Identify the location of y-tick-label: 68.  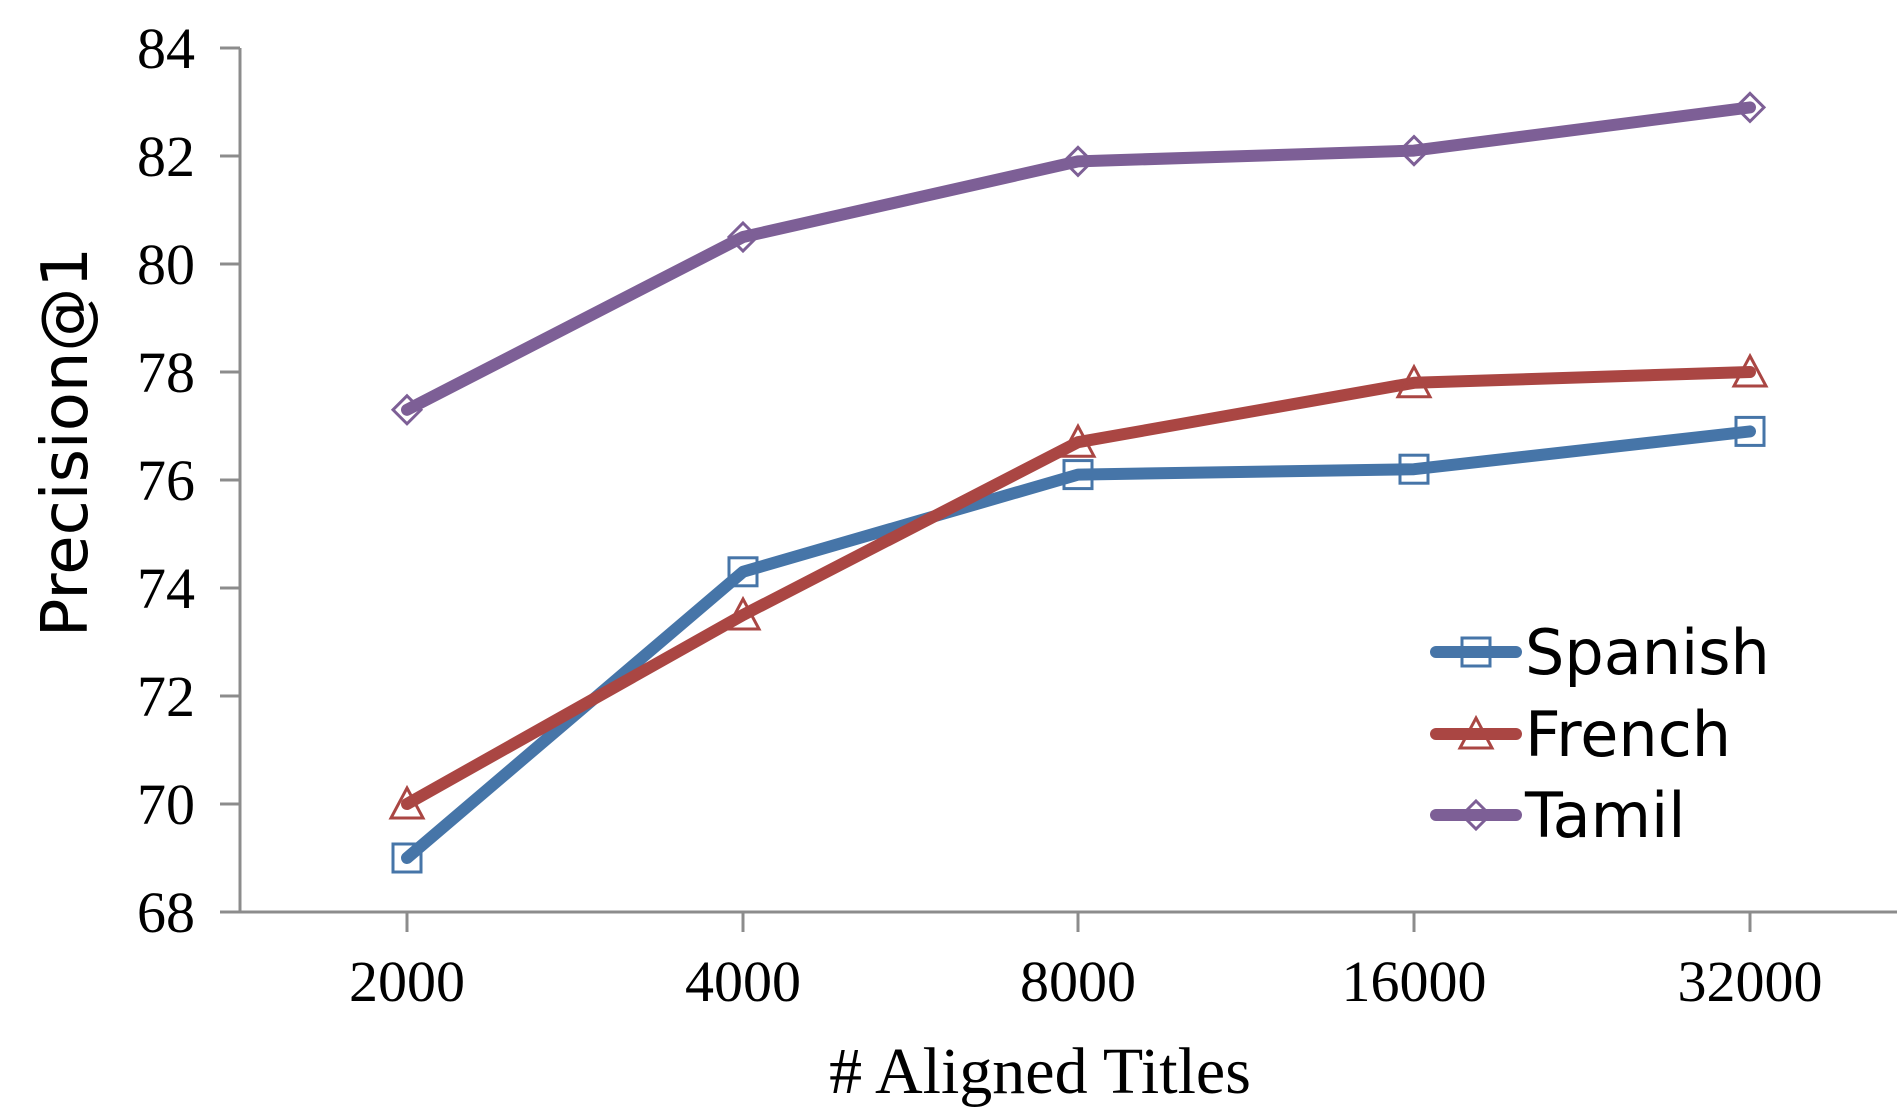
(166, 912).